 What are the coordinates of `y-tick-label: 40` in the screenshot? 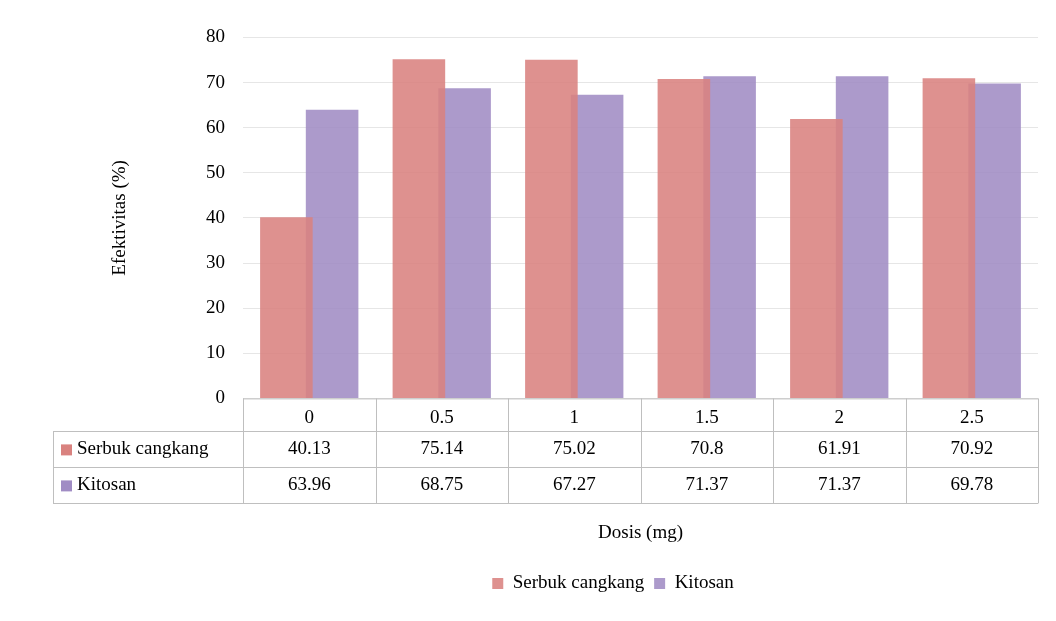 It's located at (215, 216).